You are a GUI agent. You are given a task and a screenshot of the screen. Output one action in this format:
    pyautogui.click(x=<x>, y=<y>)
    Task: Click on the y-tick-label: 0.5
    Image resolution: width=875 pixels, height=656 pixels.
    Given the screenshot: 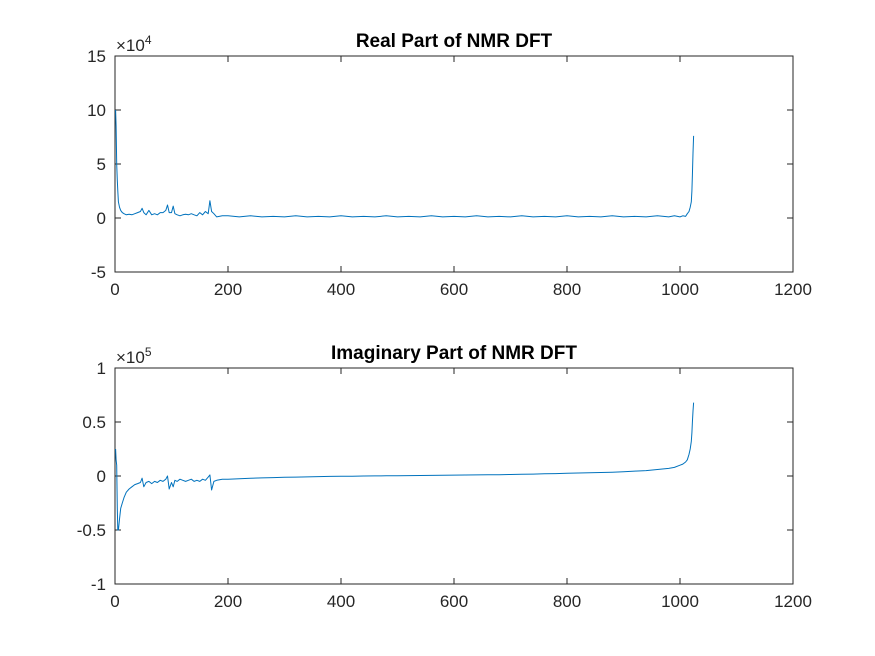 What is the action you would take?
    pyautogui.click(x=94, y=422)
    